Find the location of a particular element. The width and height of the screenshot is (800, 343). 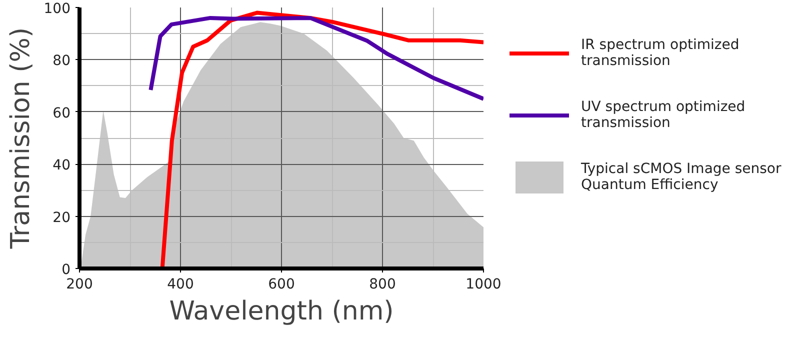

y-tick-label: 80 is located at coordinates (61, 61).